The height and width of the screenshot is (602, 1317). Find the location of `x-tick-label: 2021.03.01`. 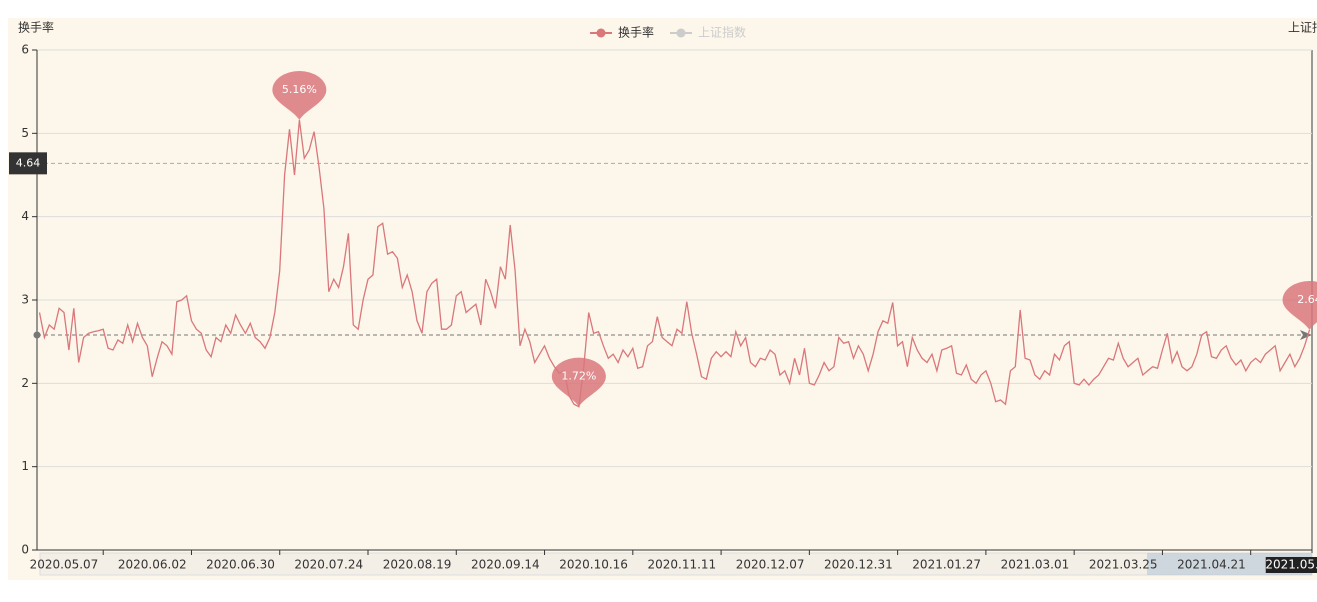

x-tick-label: 2021.03.01 is located at coordinates (1035, 565).